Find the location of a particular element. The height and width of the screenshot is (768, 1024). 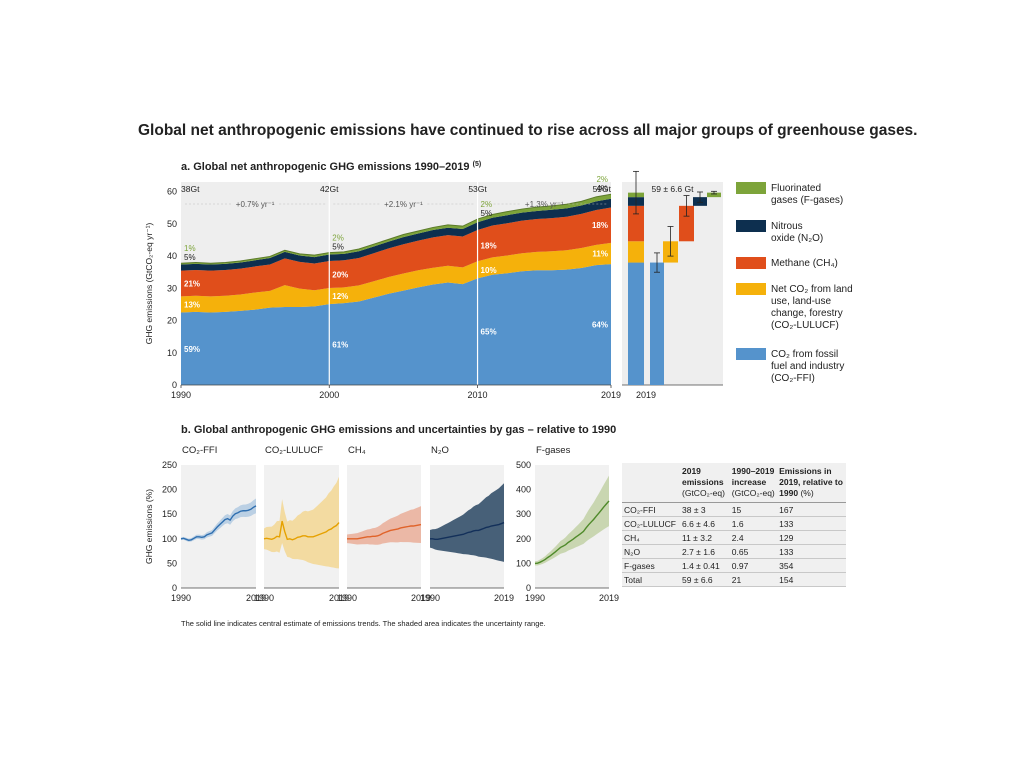

legend-label-n2o: Nitrous is located at coordinates (787, 226).